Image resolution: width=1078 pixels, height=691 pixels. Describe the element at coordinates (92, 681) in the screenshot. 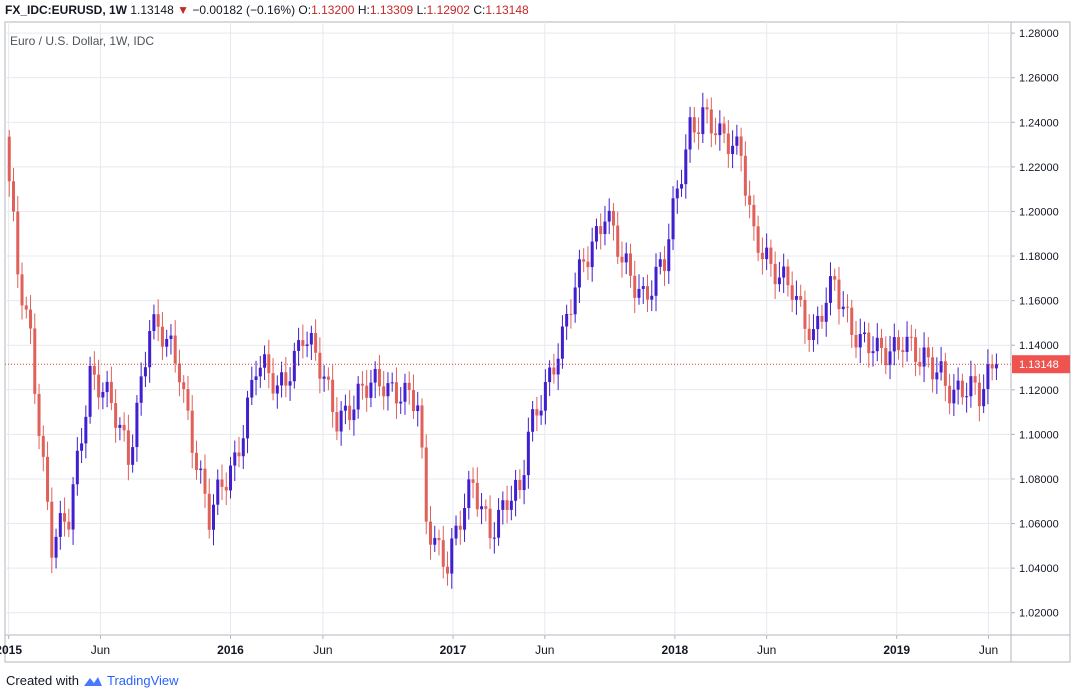

I see `tradingview-logo-icon` at that location.